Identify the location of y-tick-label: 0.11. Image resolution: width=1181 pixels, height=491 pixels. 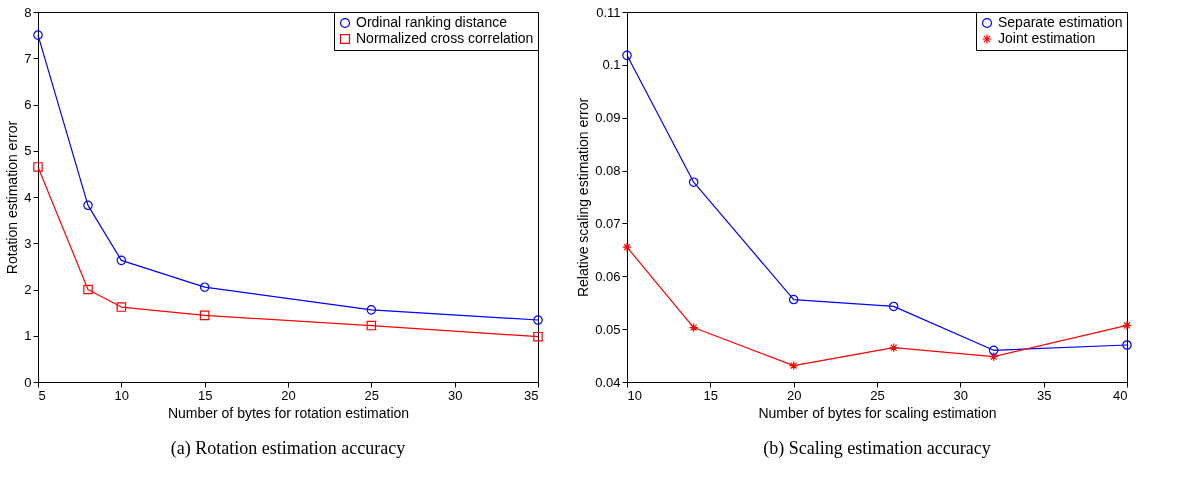
(608, 12).